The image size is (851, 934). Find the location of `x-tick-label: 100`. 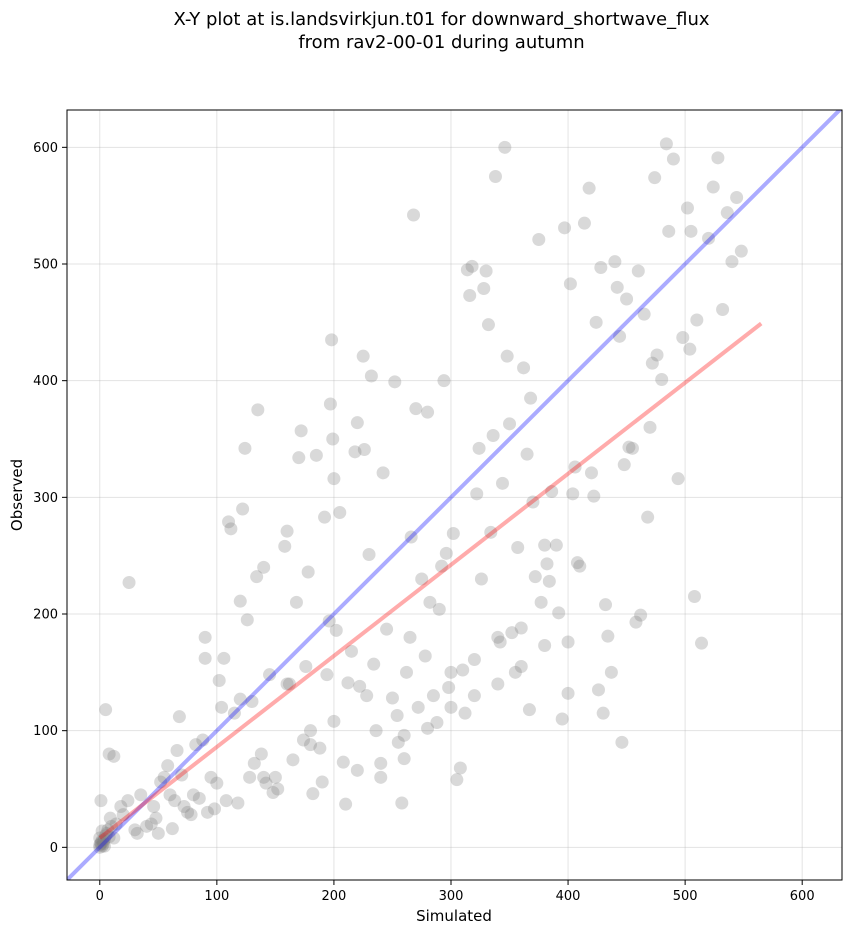

x-tick-label: 100 is located at coordinates (216, 896).